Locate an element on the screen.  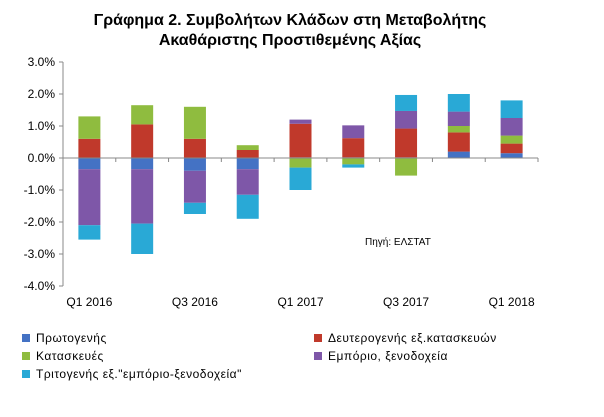
source-note: Πηγή: ΕΛΣΤΑΤ is located at coordinates (398, 242).